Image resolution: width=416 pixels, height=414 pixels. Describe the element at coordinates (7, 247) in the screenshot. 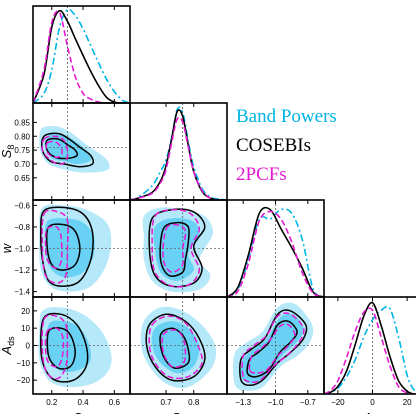

I see `y-axis-label-w: w` at that location.